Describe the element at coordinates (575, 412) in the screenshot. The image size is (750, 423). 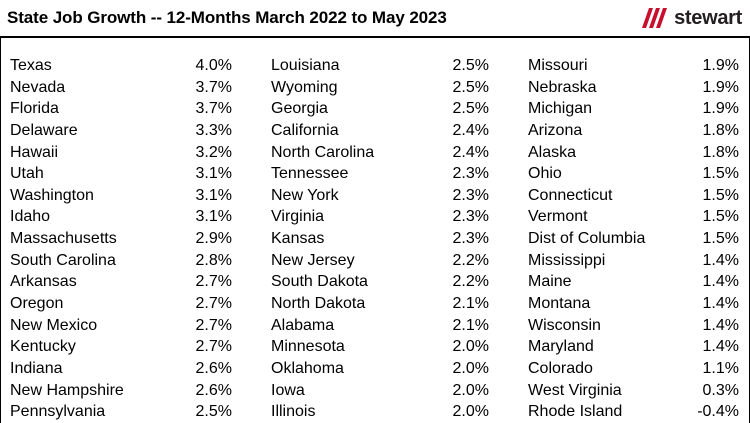
I see `state-name: Rhode Island` at that location.